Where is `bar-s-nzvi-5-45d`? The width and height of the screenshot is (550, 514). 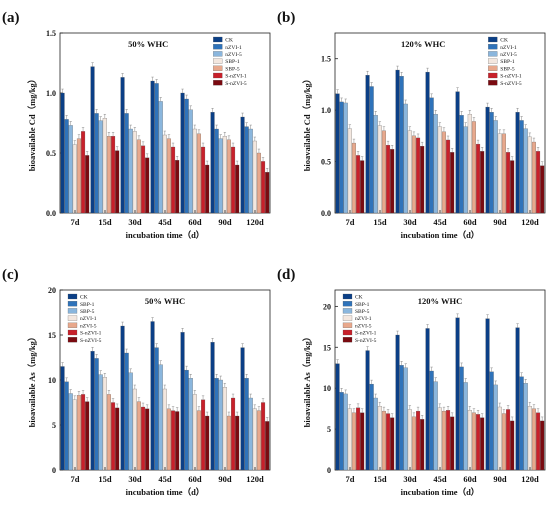
bar-s-nzvi-5-45d is located at coordinates (177, 441).